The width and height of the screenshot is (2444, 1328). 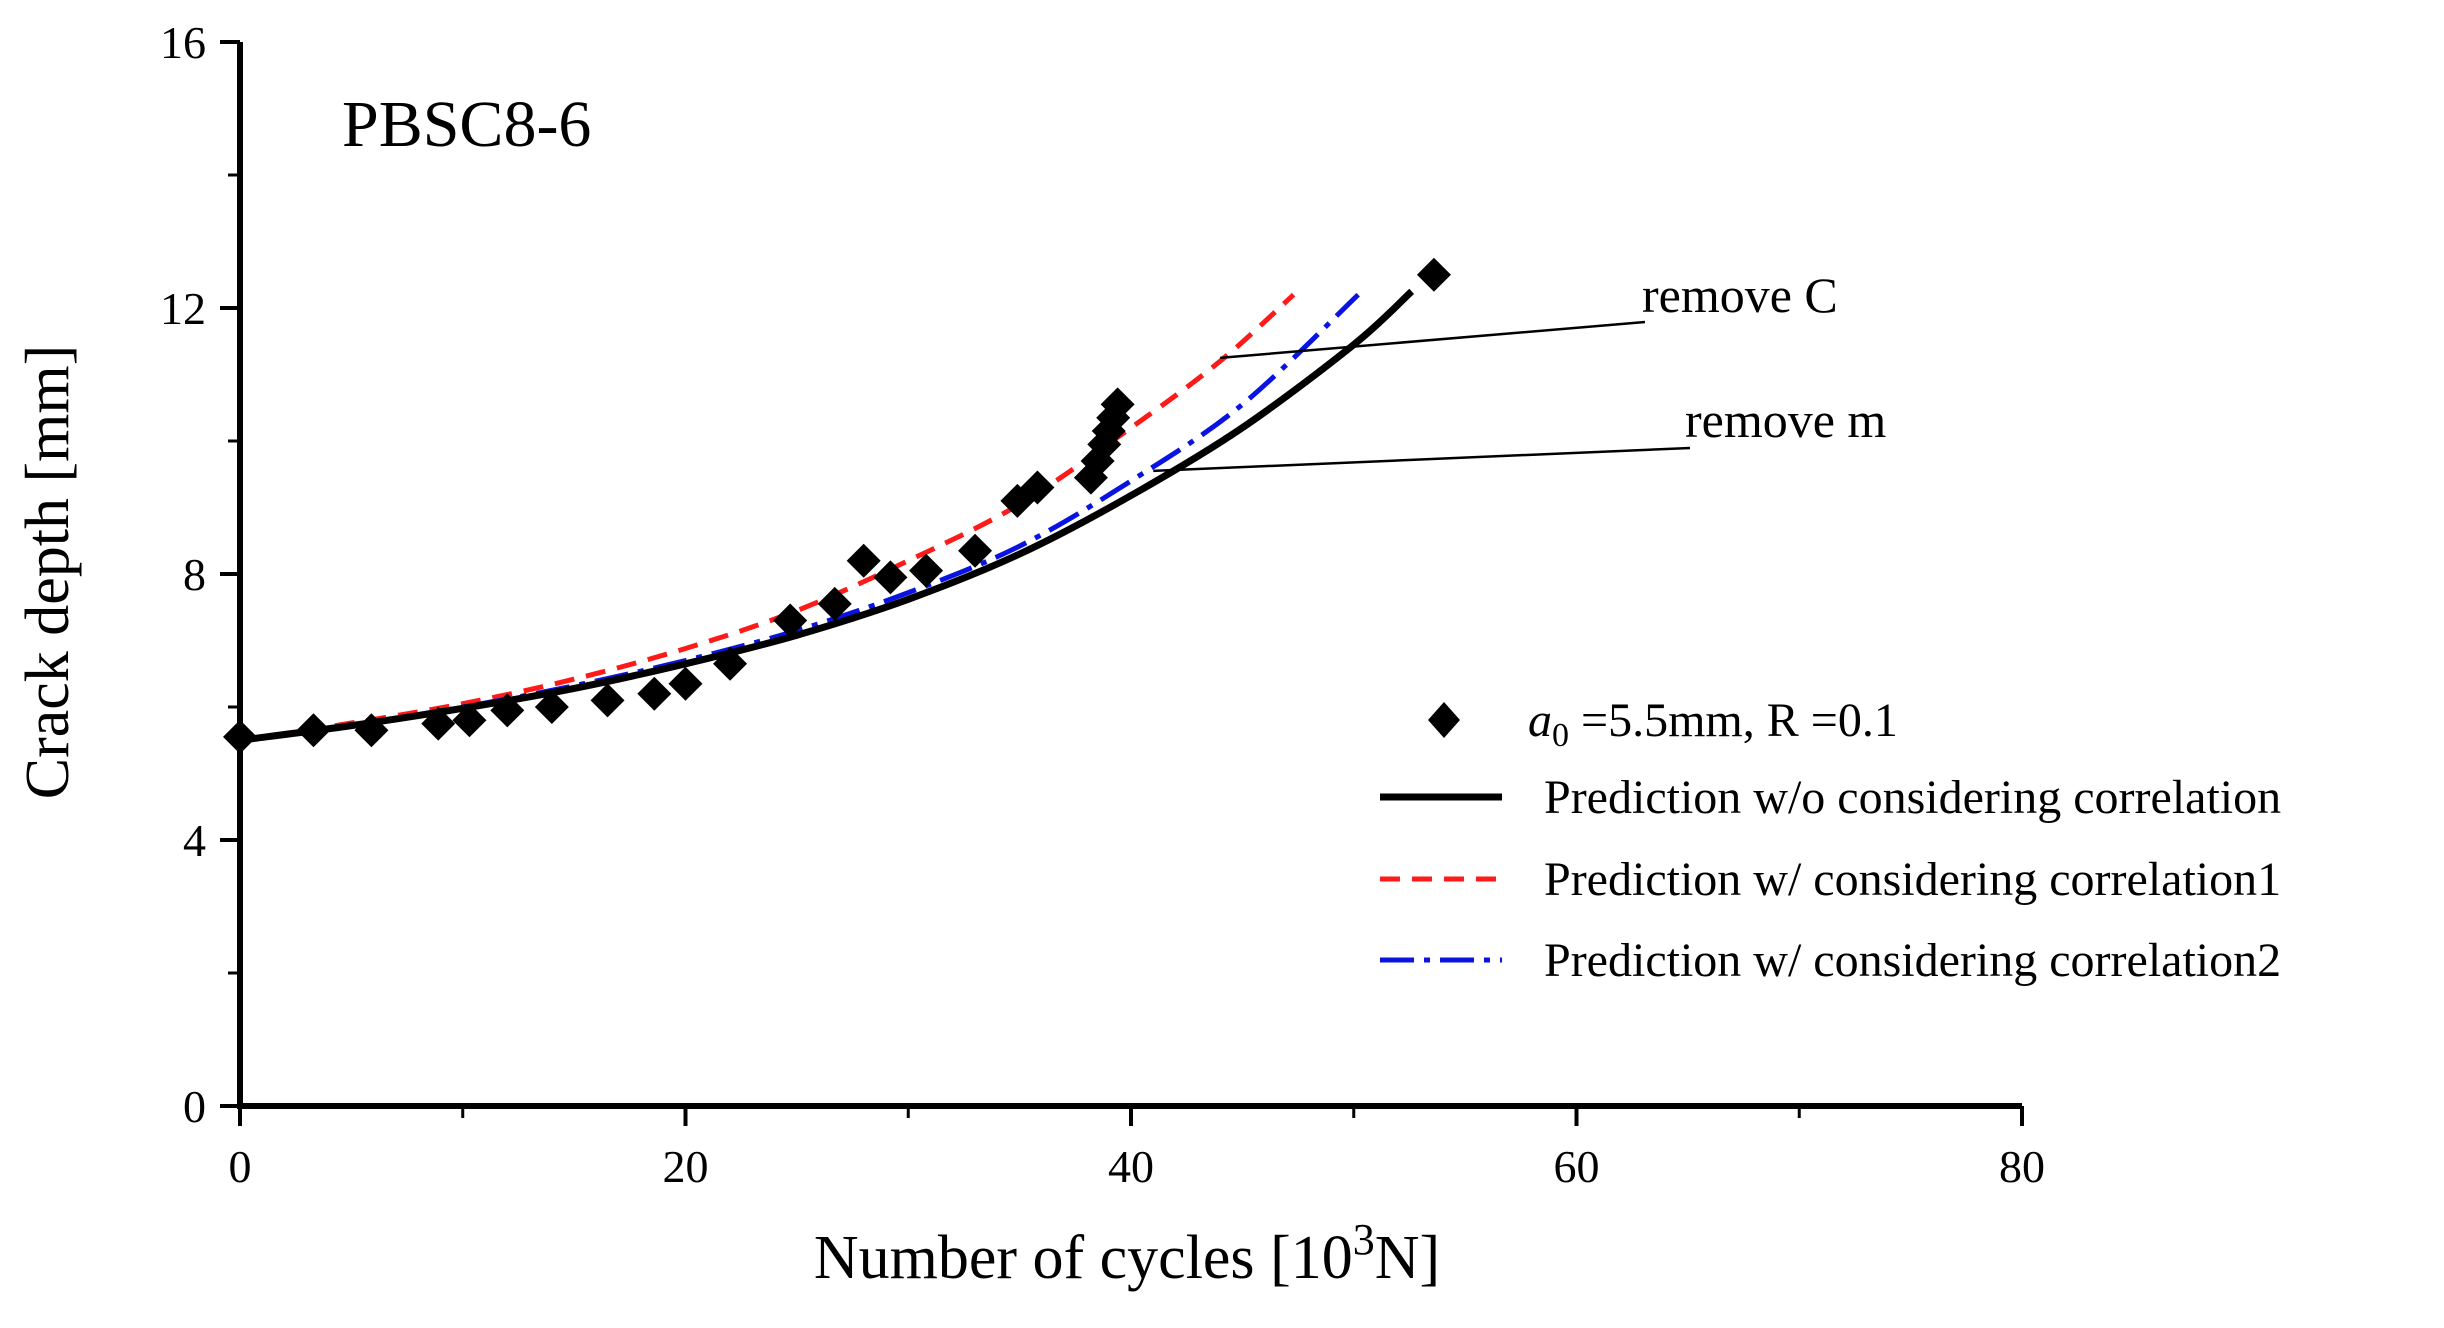 What do you see at coordinates (1785, 420) in the screenshot?
I see `annotation-label: remove m` at bounding box center [1785, 420].